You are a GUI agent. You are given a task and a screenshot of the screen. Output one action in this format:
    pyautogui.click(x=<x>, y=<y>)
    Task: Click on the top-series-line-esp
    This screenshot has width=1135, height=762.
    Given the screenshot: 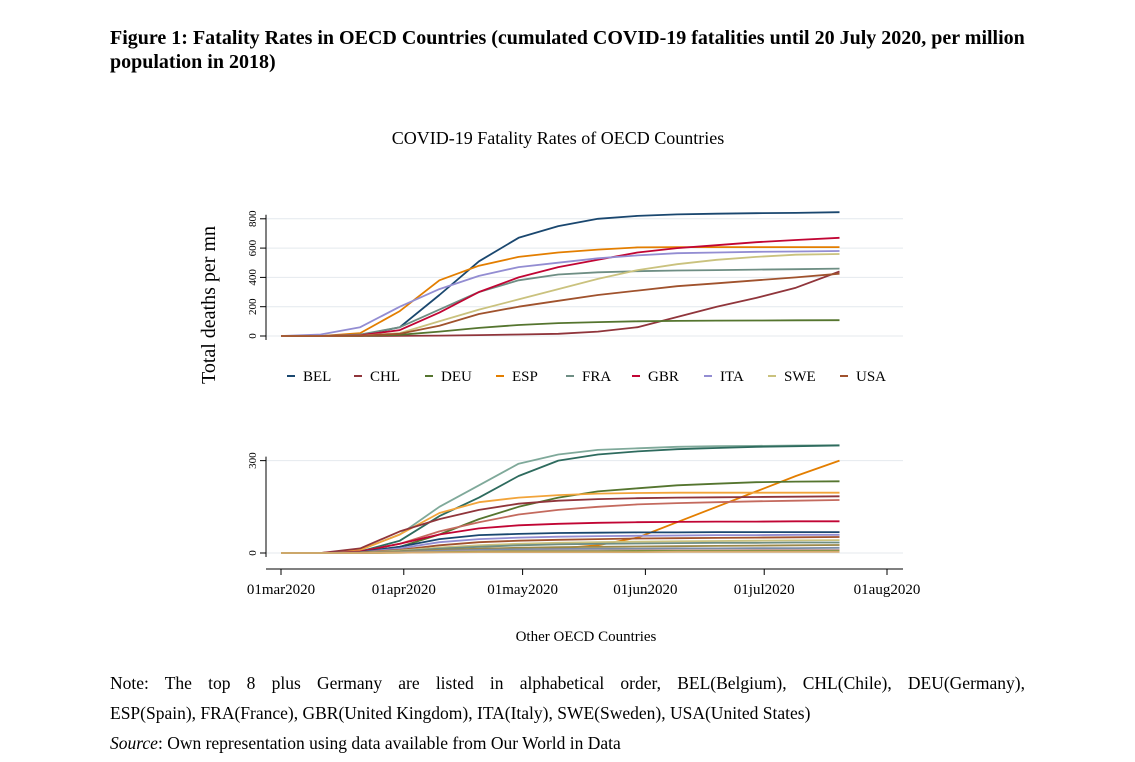 What is the action you would take?
    pyautogui.click(x=560, y=291)
    